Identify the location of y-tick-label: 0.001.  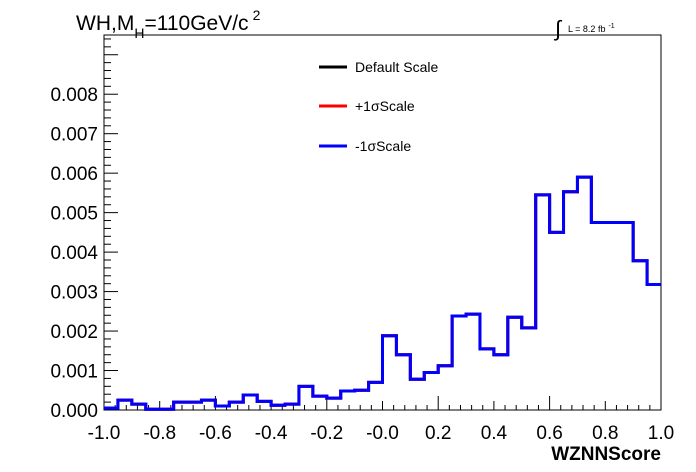
(74, 372).